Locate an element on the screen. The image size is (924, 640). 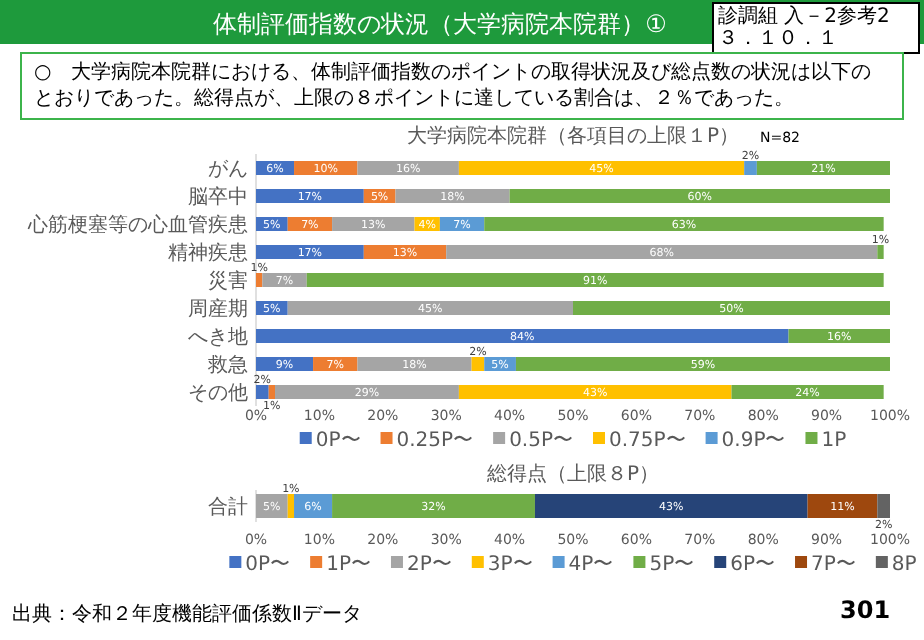
legend-label: 3P〜 is located at coordinates (510, 565).